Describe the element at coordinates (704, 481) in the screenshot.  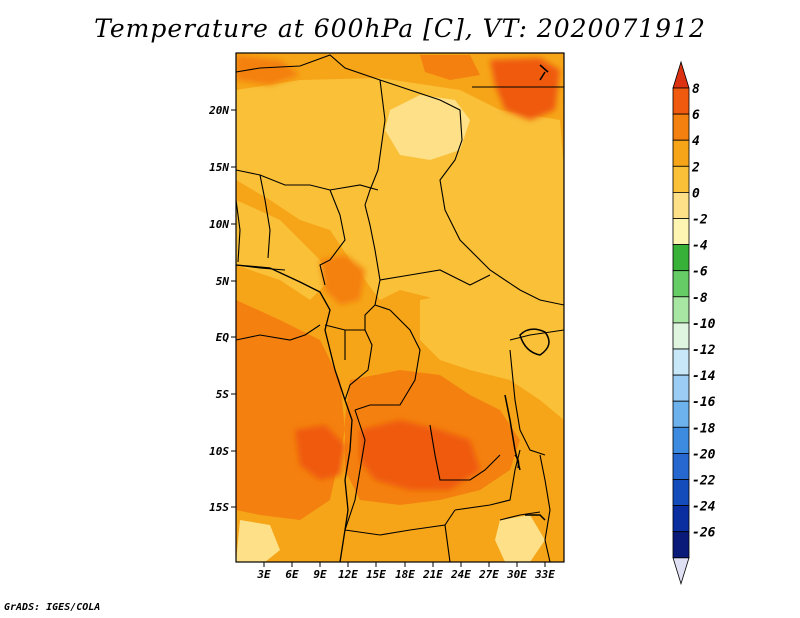
I see `colorbar-label: -22` at that location.